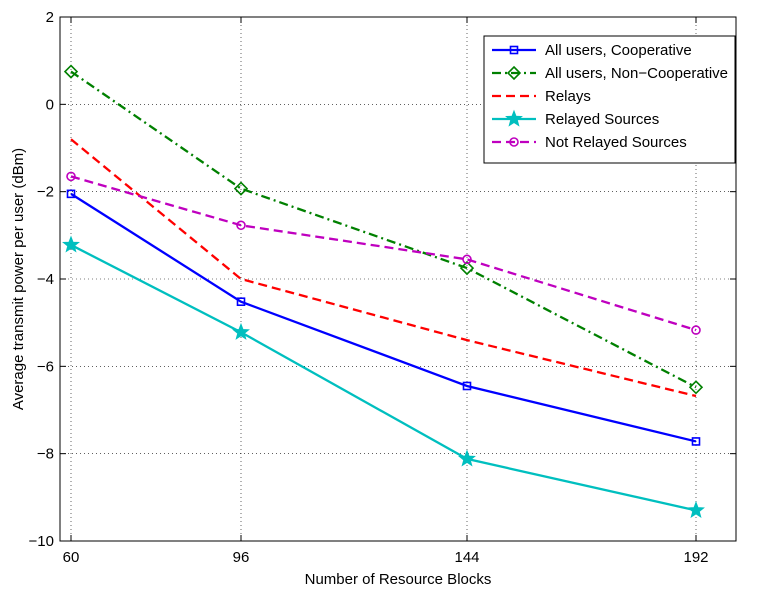 This screenshot has height=591, width=765. Describe the element at coordinates (71, 557) in the screenshot. I see `x-tick-label: 60` at that location.